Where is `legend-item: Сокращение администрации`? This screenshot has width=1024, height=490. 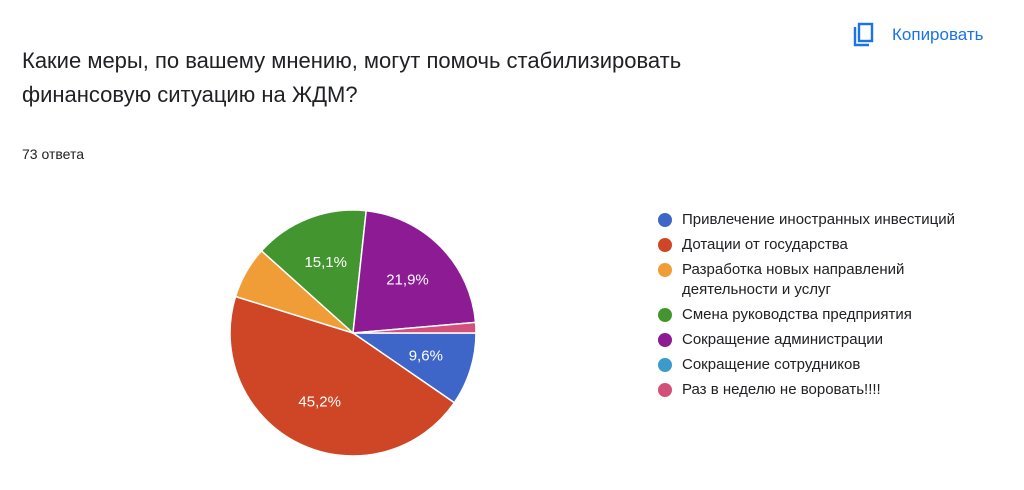 legend-item: Сокращение администрации is located at coordinates (808, 340).